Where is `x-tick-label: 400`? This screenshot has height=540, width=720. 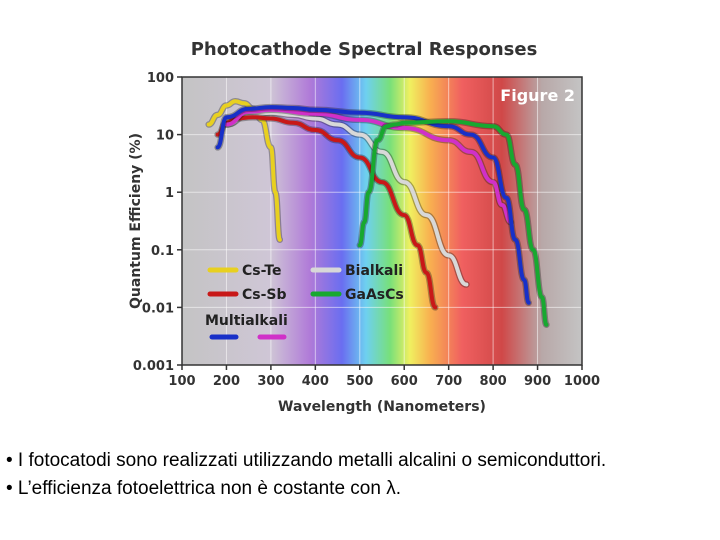 x-tick-label: 400 is located at coordinates (315, 381).